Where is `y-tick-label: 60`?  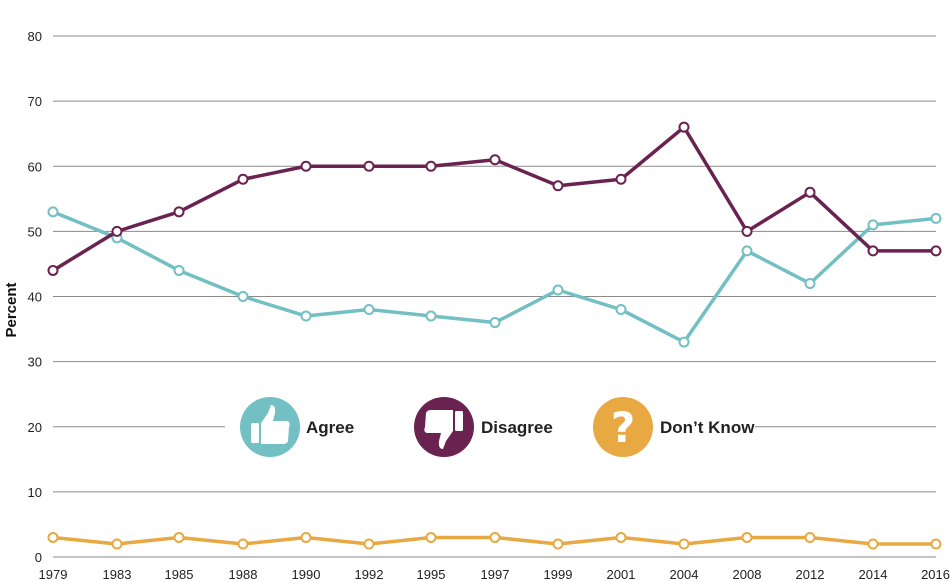 y-tick-label: 60 is located at coordinates (35, 166).